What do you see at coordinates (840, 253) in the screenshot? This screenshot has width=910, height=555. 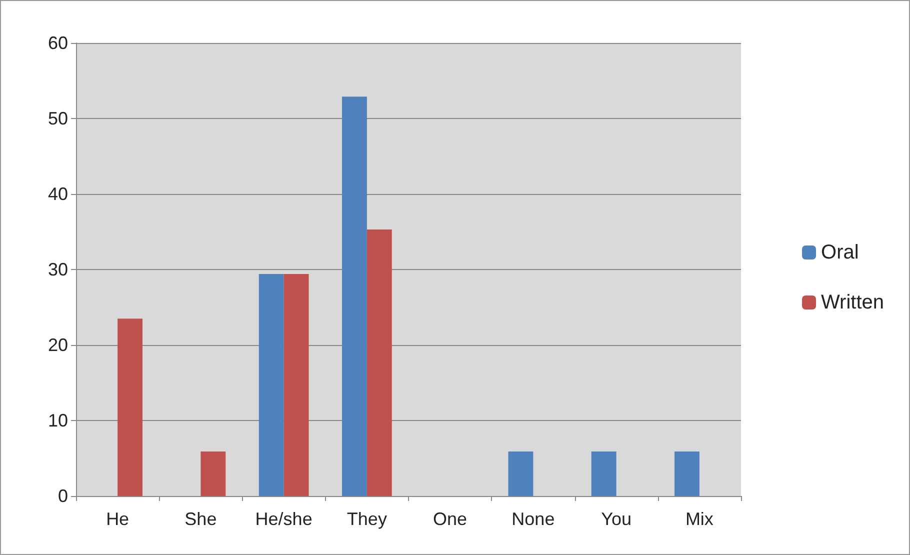 I see `legend-label: Oral` at bounding box center [840, 253].